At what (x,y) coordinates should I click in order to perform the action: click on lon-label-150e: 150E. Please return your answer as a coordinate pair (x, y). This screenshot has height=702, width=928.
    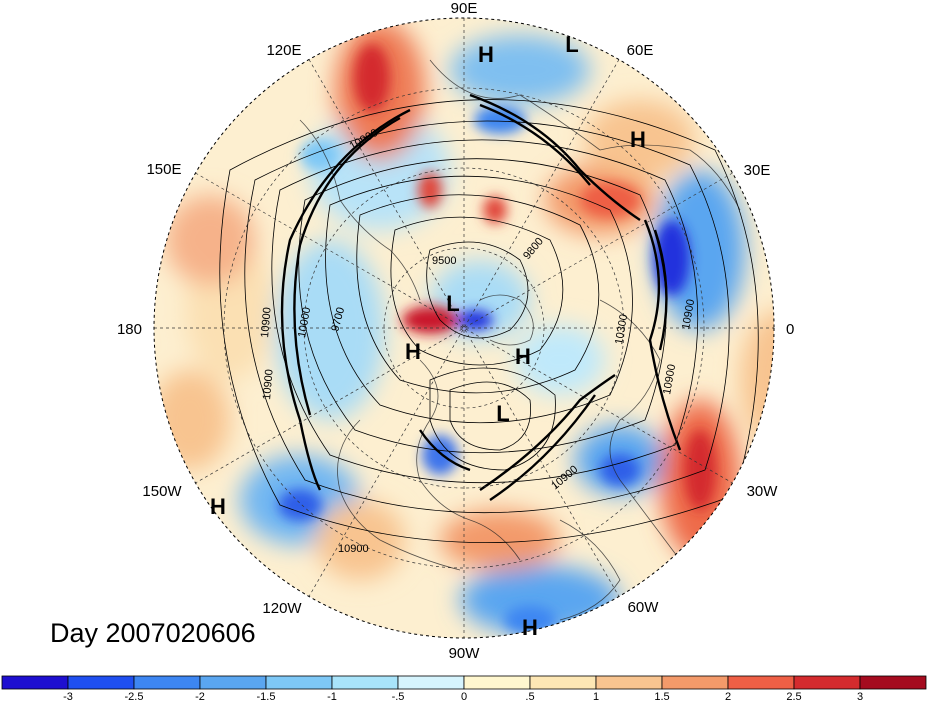
    Looking at the image, I should click on (163, 169).